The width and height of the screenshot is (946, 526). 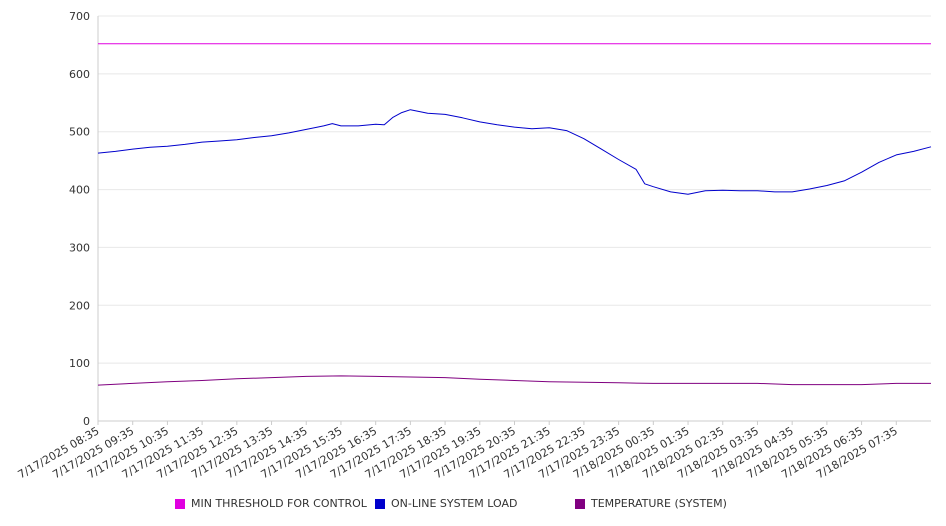 I want to click on legend-item-temperature: TEMPERATURE (SYSTEM), so click(x=651, y=503).